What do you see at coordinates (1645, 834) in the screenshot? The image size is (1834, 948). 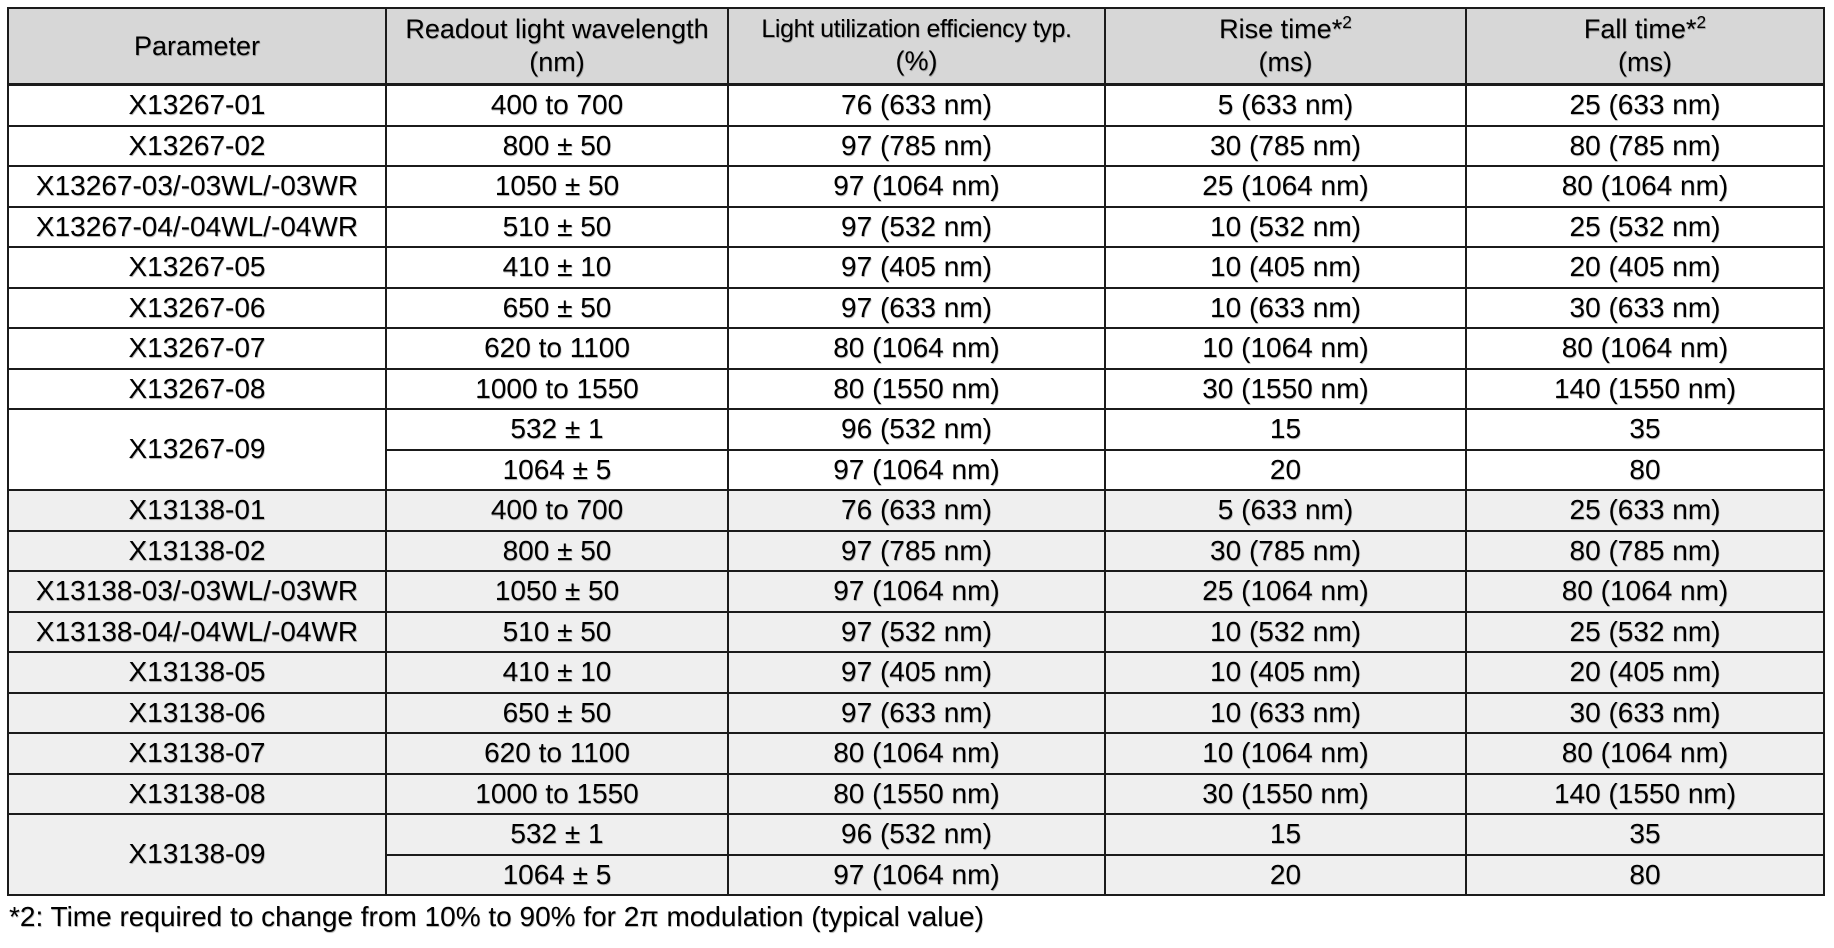 I see `value-cell: 35` at bounding box center [1645, 834].